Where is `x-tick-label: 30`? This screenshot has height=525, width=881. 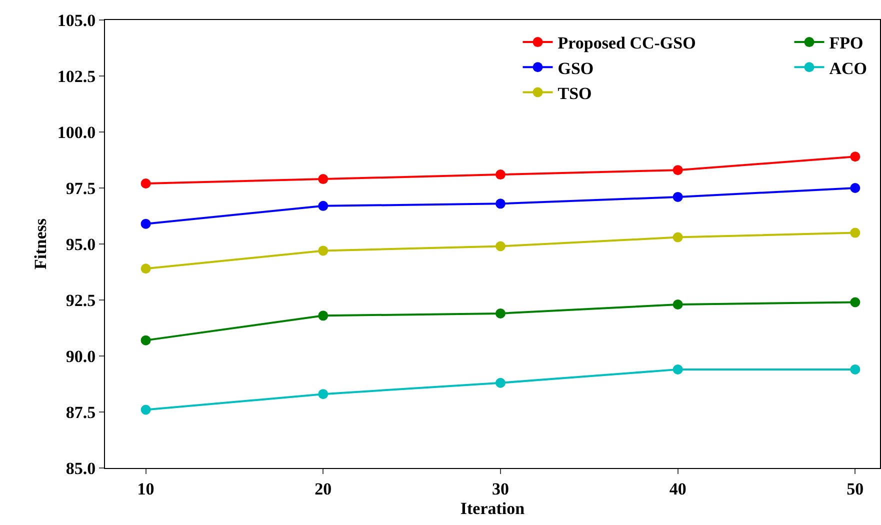
x-tick-label: 30 is located at coordinates (500, 488).